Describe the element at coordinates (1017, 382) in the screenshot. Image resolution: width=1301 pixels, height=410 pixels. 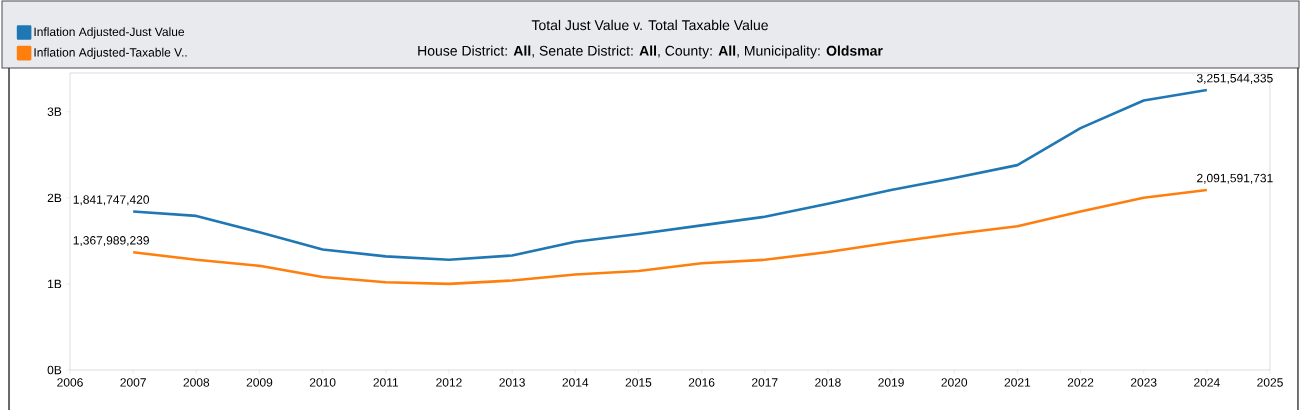
I see `x-tick-label: 2021` at that location.